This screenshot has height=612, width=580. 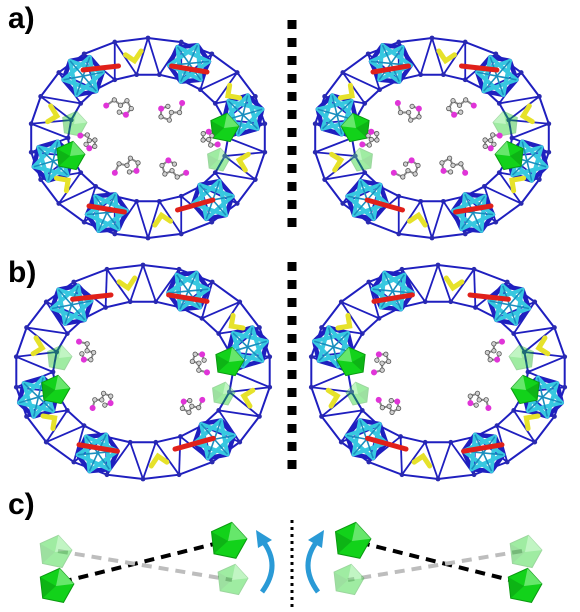 What do you see at coordinates (21, 504) in the screenshot?
I see `panel-c-label: c)` at bounding box center [21, 504].